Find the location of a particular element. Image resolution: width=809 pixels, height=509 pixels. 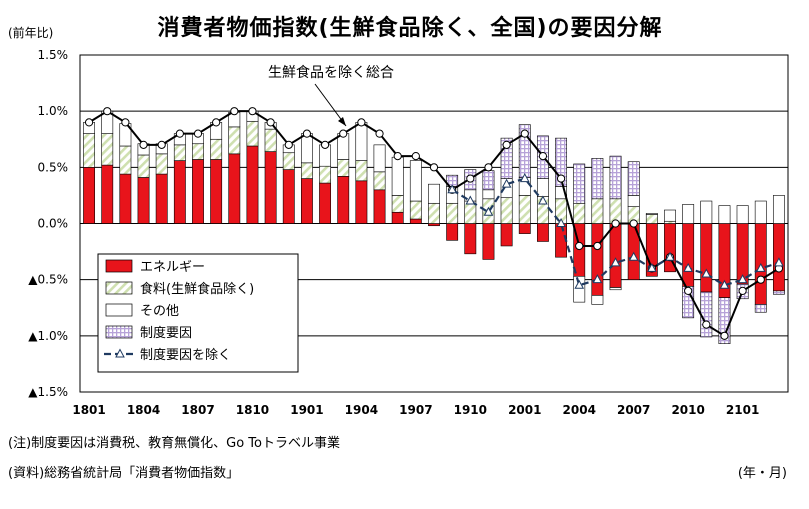

legend-label: 制度要因 is located at coordinates (166, 333).